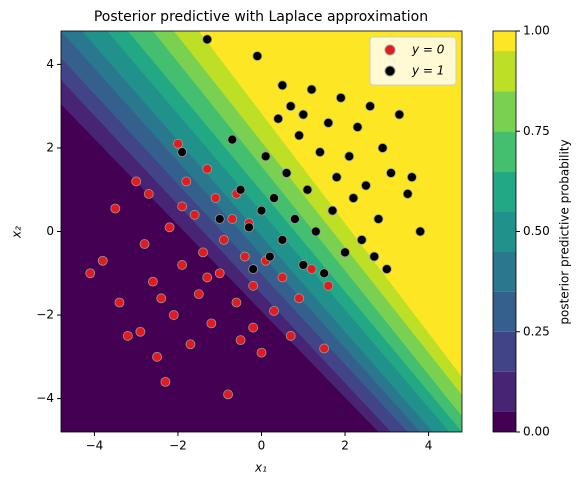  Describe the element at coordinates (565, 231) in the screenshot. I see `colorbar-label: posterior predictive probability` at that location.